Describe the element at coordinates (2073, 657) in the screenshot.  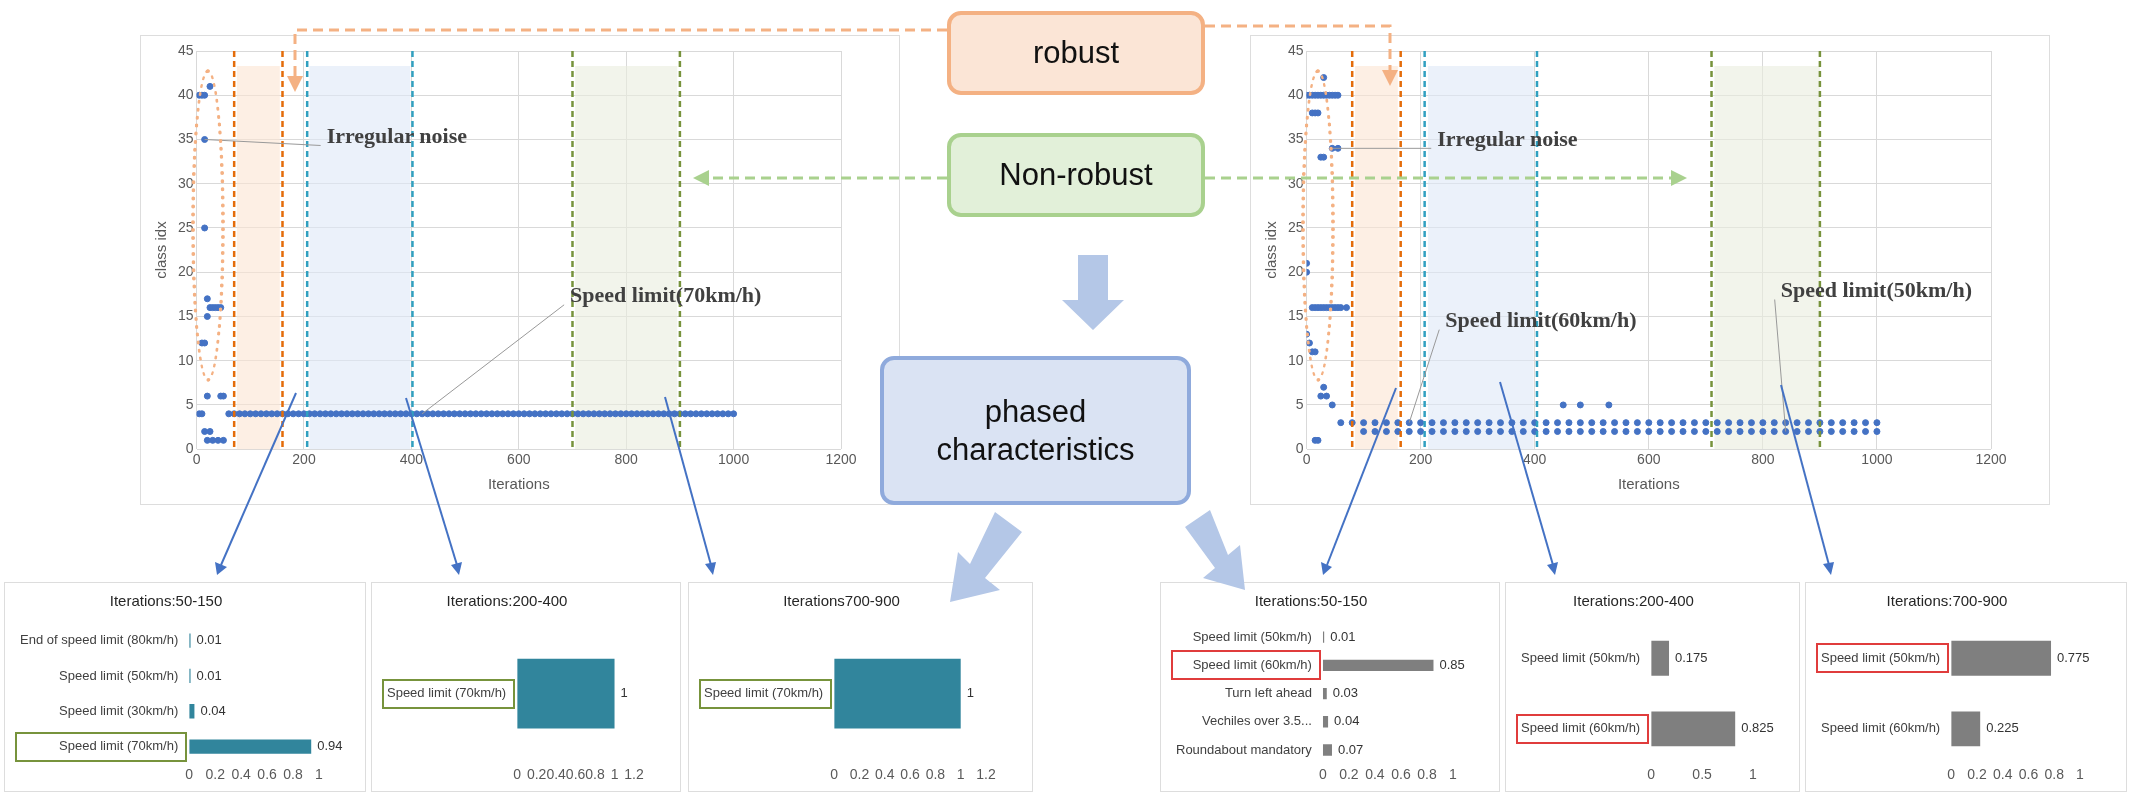
I see `data-label: 0.775` at that location.